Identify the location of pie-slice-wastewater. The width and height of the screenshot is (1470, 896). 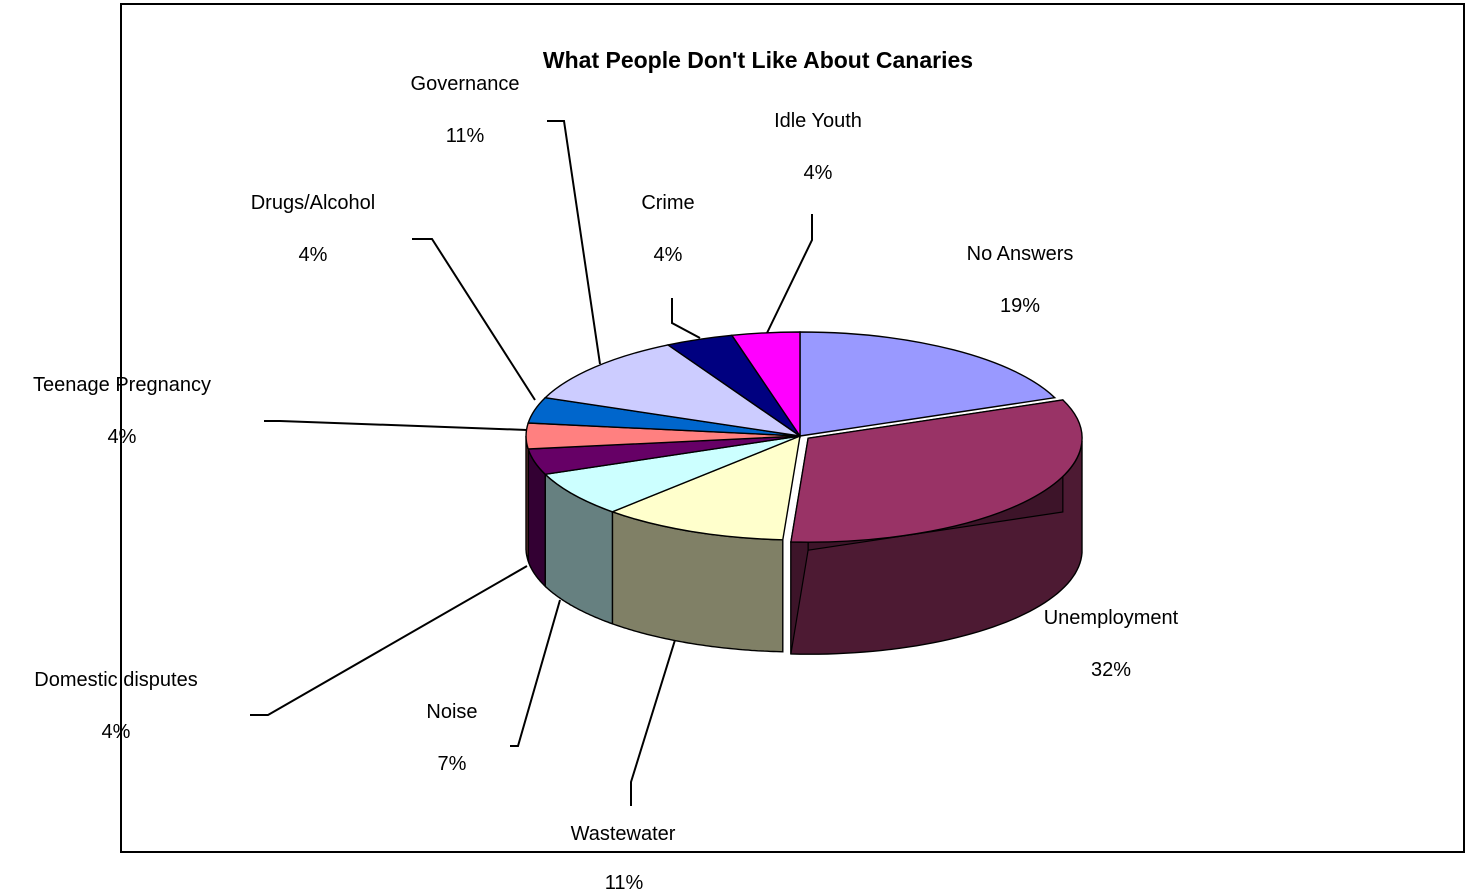
(705, 487).